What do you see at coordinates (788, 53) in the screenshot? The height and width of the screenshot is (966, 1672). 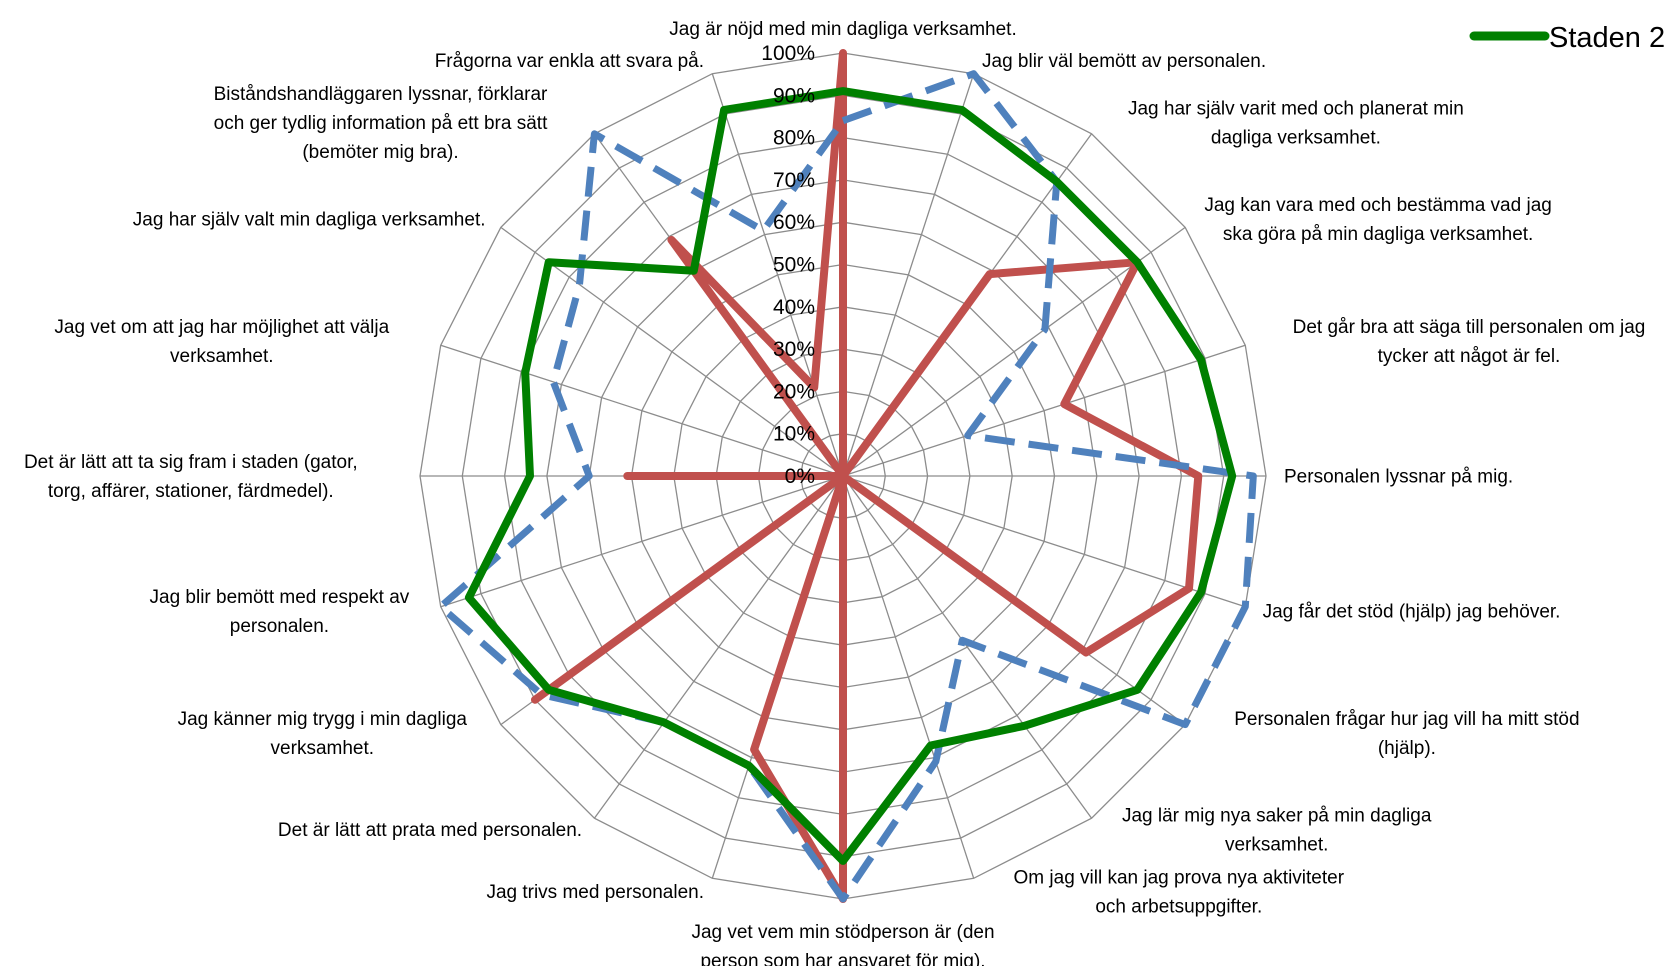 I see `r-tick-label: 100%` at bounding box center [788, 53].